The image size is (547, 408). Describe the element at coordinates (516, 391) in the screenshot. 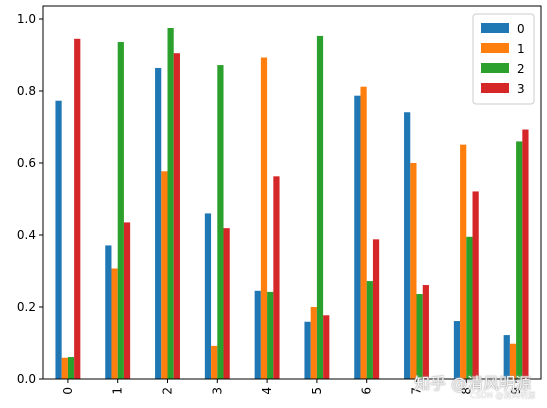

I see `x-tick-label: 9` at that location.